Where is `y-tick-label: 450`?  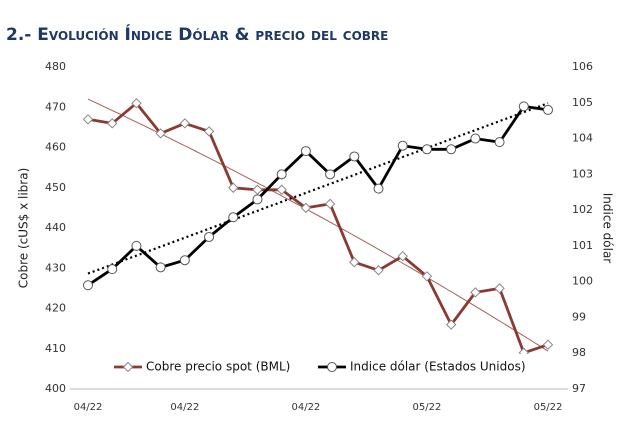
y-tick-label: 450 is located at coordinates (55, 187).